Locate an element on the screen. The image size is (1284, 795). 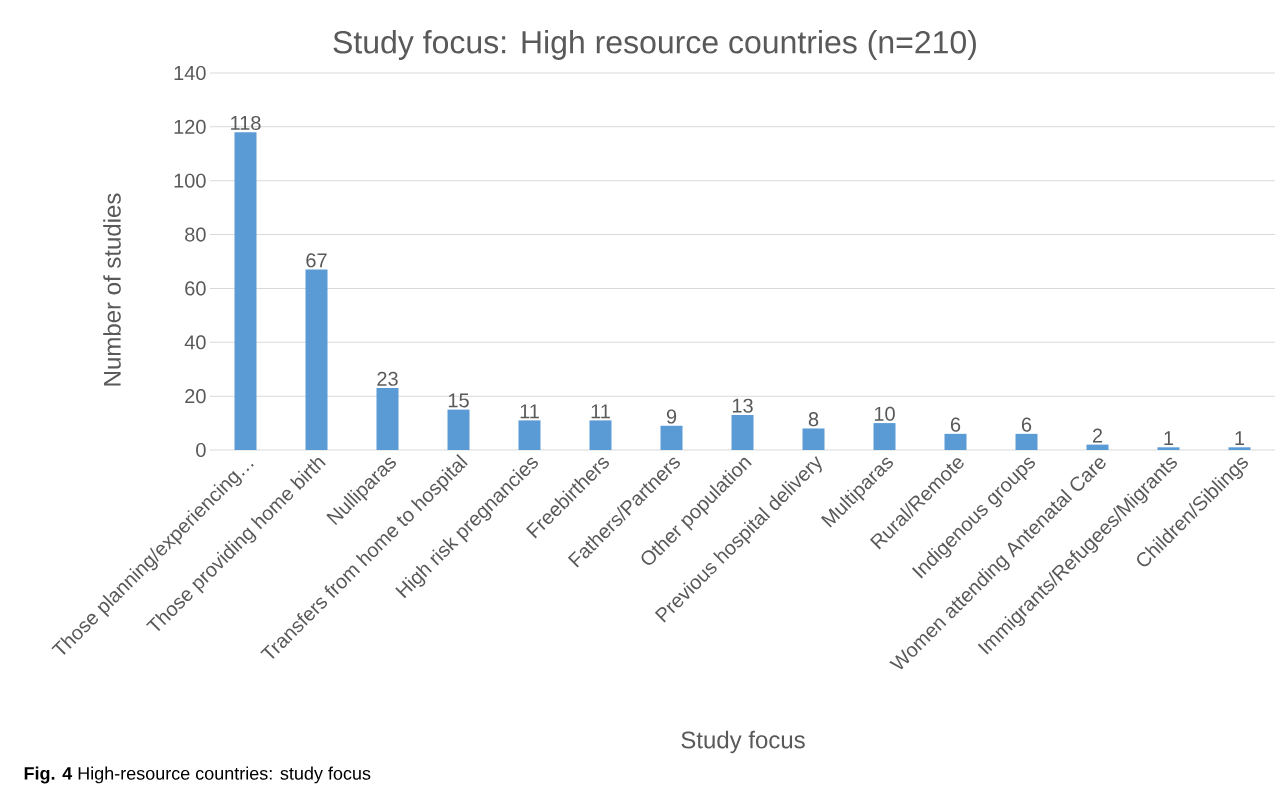
y-tick-label: 60 is located at coordinates (195, 288).